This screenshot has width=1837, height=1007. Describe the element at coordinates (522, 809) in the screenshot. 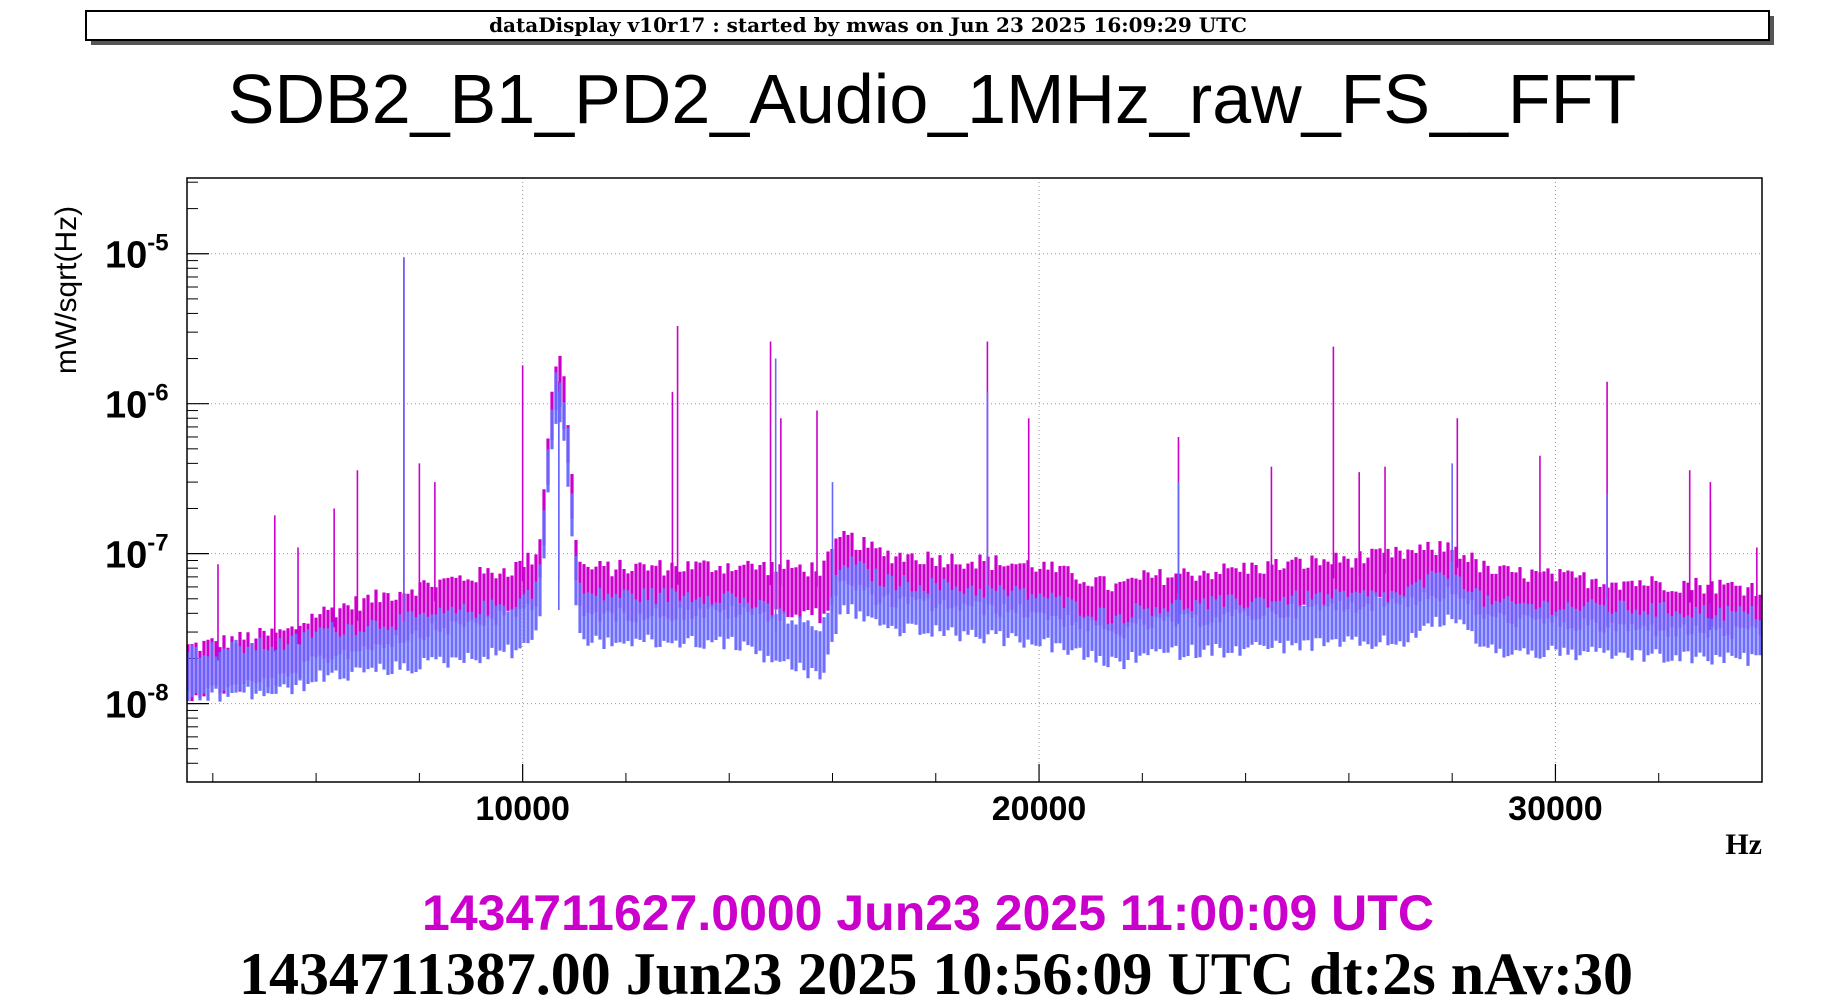

I see `x-tick-label: 10000` at that location.